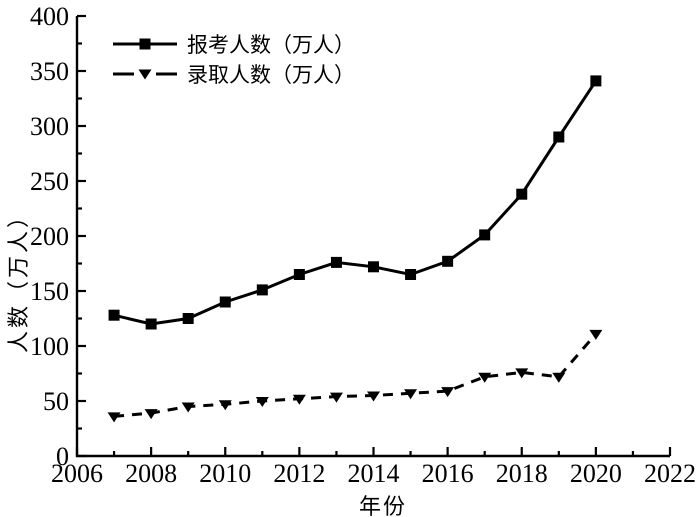  I want to click on legend-label-applicants: 报考人数（万人）, so click(271, 45).